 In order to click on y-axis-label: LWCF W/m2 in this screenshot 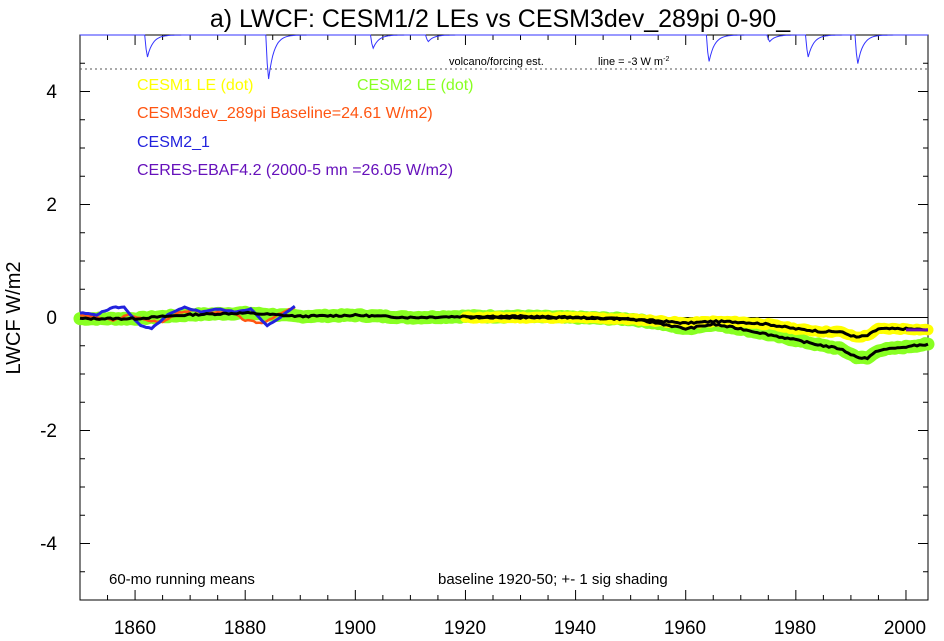, I will do `click(14, 318)`.